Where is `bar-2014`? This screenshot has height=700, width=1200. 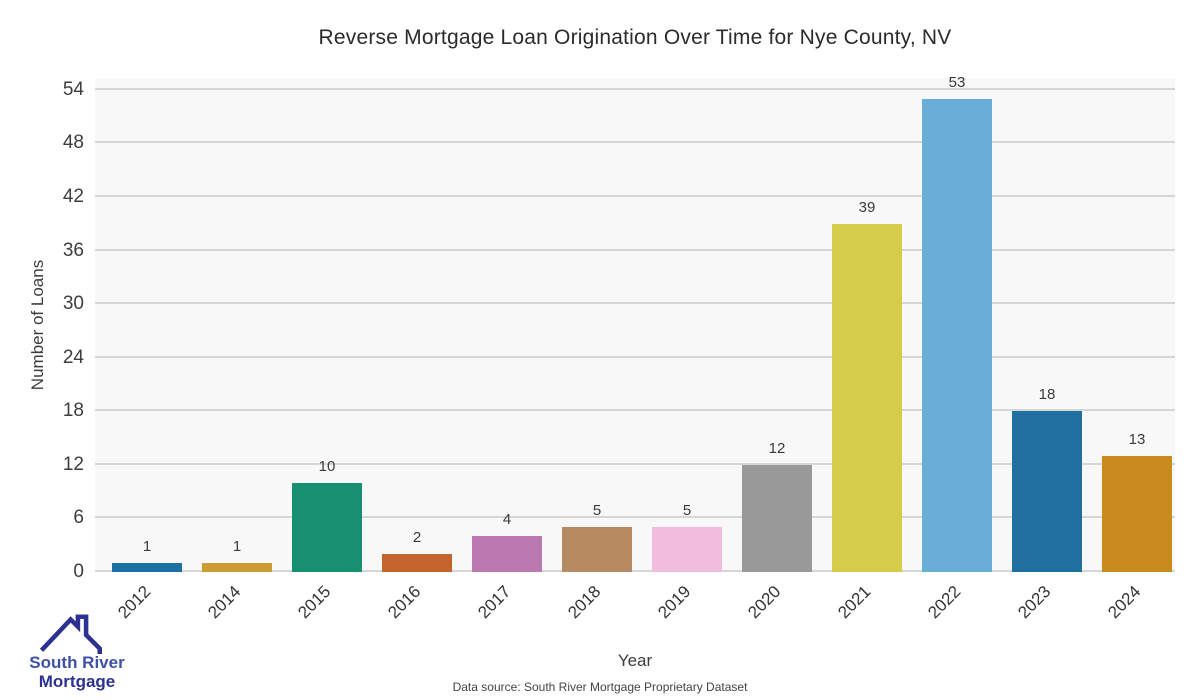 bar-2014 is located at coordinates (237, 567).